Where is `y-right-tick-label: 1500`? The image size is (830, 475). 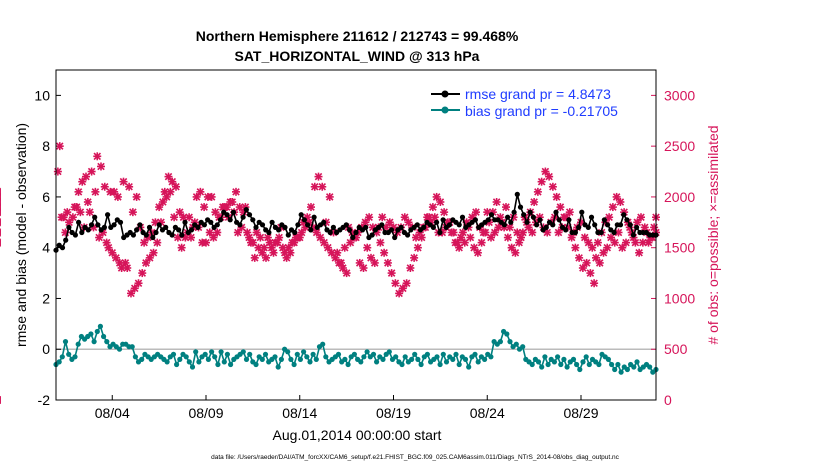 y-right-tick-label: 1500 is located at coordinates (679, 248).